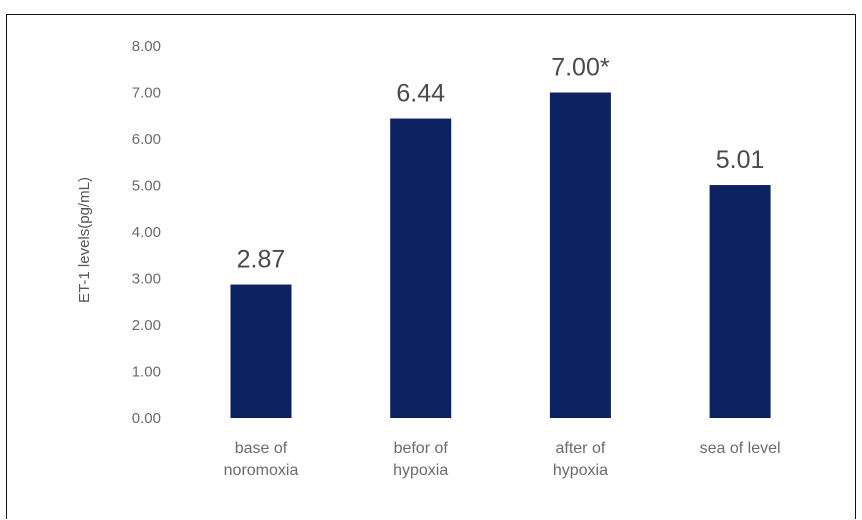 The width and height of the screenshot is (862, 520). Describe the element at coordinates (146, 186) in the screenshot. I see `y-tick-label: 5.00` at that location.